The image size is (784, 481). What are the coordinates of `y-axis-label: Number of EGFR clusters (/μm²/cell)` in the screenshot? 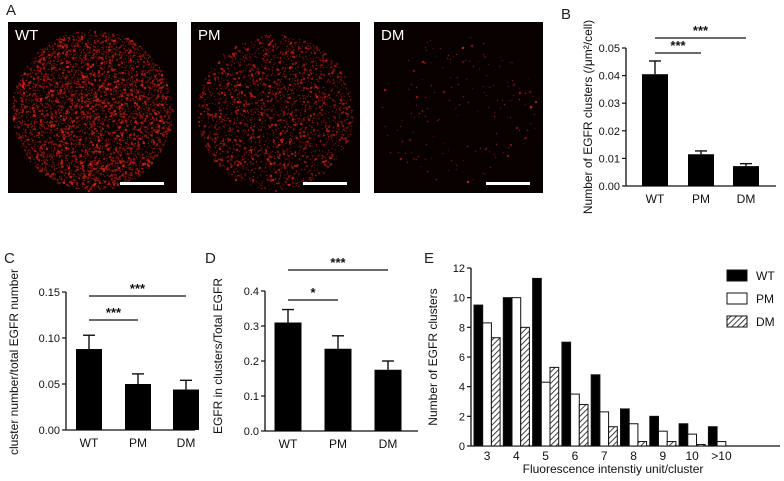 It's located at (588, 117).